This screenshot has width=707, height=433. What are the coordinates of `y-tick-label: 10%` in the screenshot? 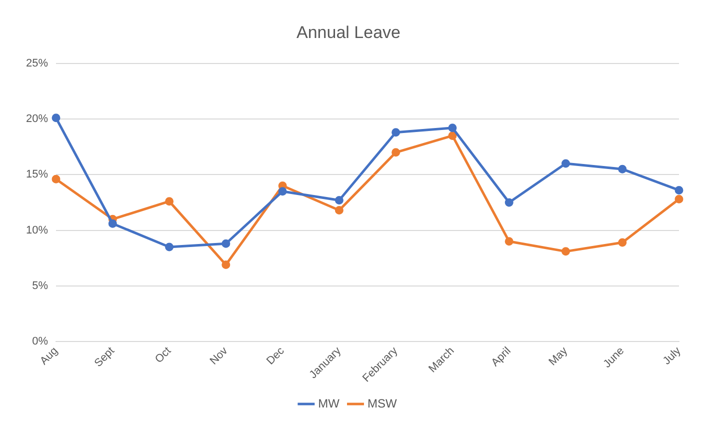 It's located at (37, 230).